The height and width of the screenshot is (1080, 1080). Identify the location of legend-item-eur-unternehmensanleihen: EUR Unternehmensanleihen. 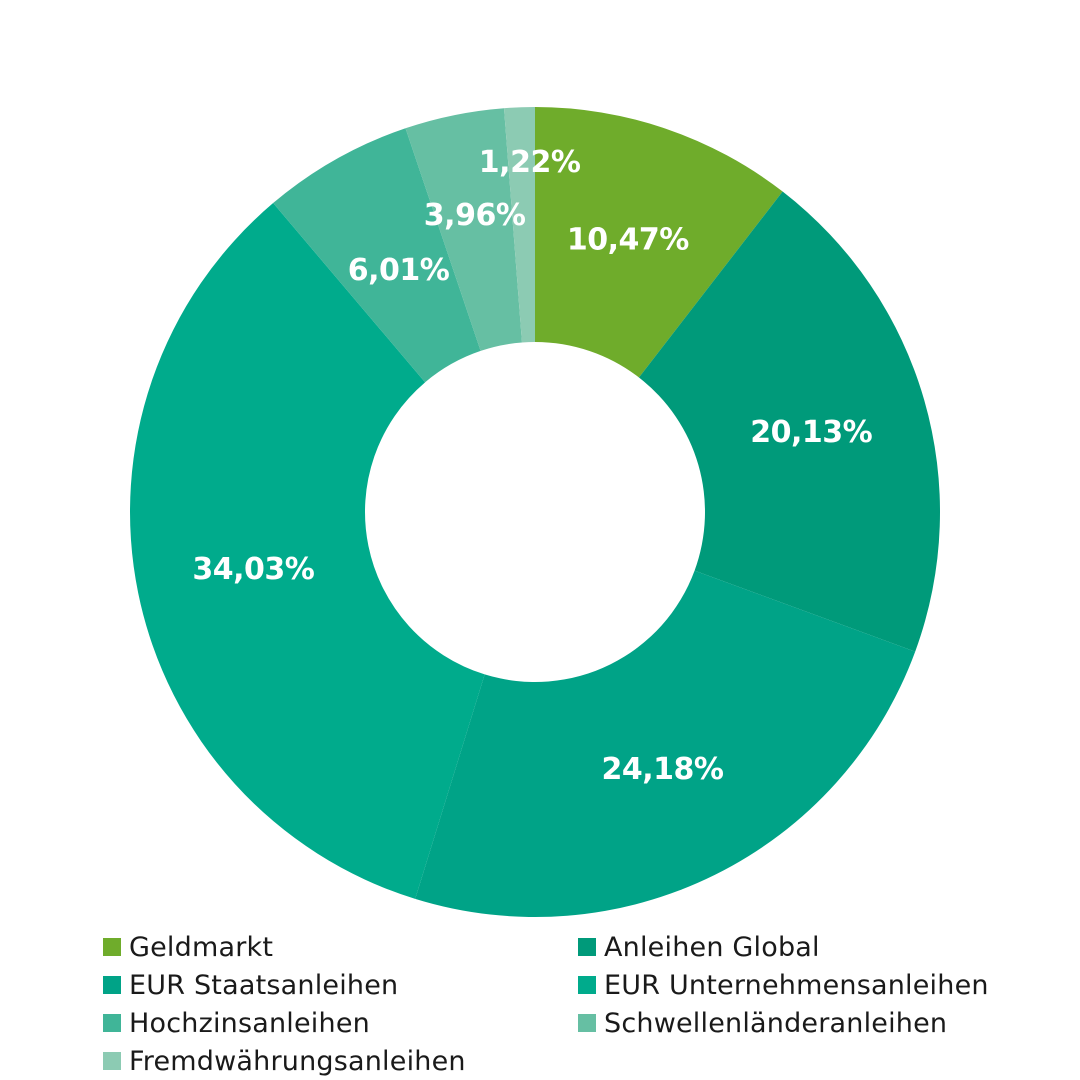
(783, 985).